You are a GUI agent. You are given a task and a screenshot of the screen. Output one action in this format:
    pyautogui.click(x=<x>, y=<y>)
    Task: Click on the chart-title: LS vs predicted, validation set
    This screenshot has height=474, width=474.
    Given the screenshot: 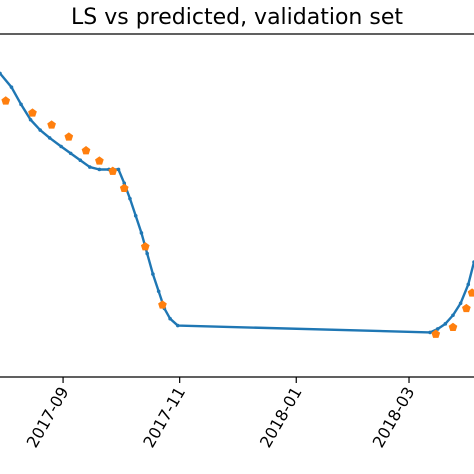 What is the action you would take?
    pyautogui.click(x=237, y=17)
    